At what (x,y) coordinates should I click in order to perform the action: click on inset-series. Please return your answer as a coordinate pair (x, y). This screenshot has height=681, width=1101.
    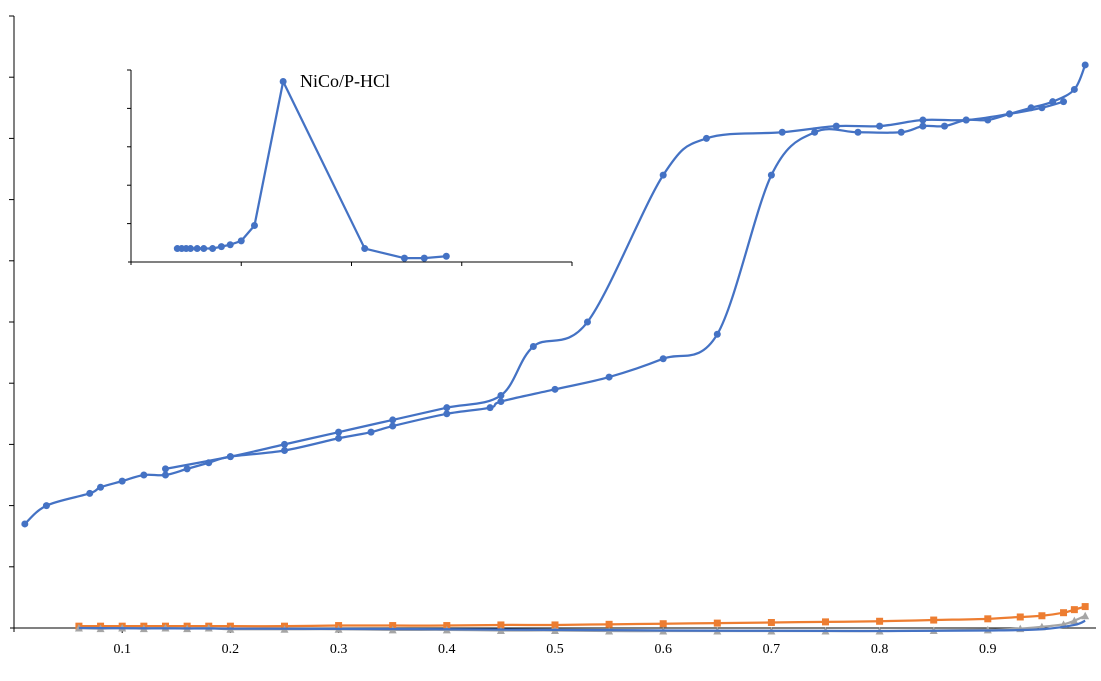
    Looking at the image, I should click on (311, 170).